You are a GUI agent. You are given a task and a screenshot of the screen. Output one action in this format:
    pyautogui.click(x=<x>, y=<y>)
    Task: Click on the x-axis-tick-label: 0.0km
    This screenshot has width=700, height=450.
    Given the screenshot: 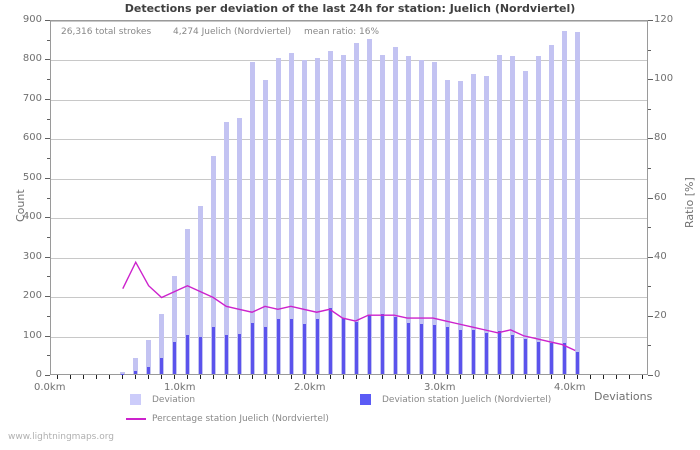 What is the action you would take?
    pyautogui.click(x=50, y=387)
    